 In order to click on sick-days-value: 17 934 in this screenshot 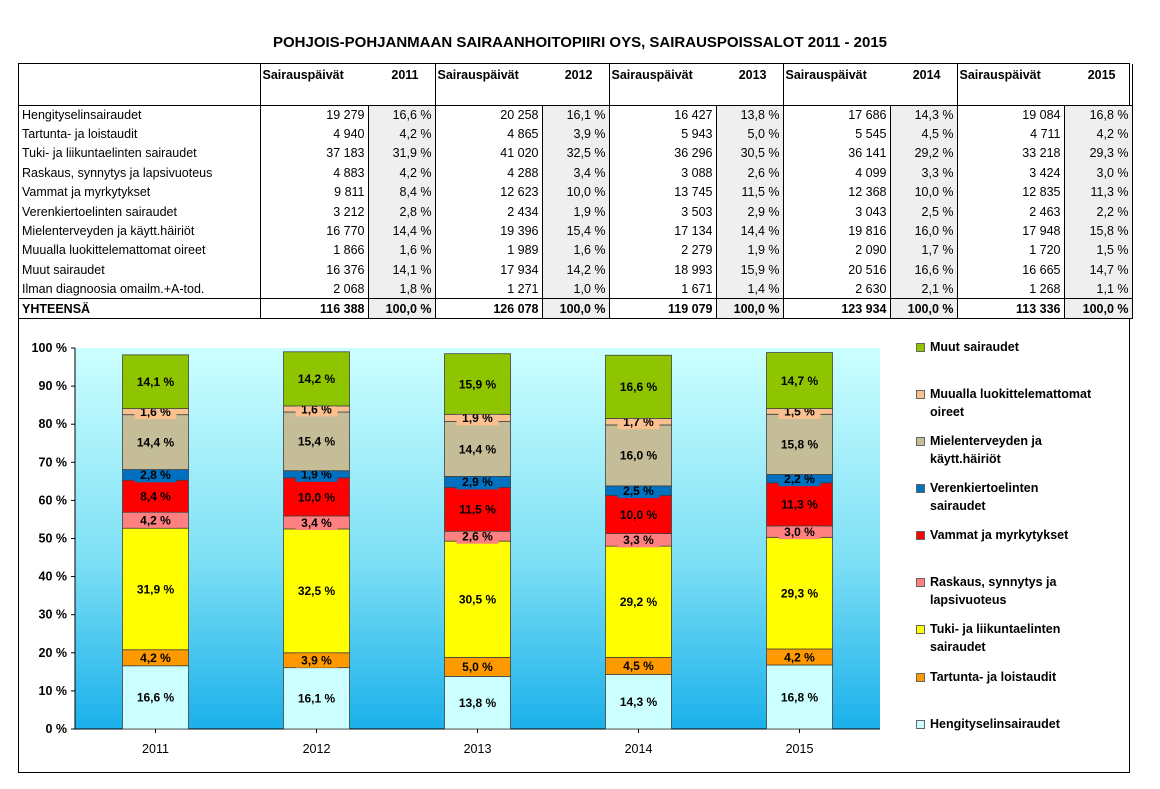, I will do `click(489, 270)`.